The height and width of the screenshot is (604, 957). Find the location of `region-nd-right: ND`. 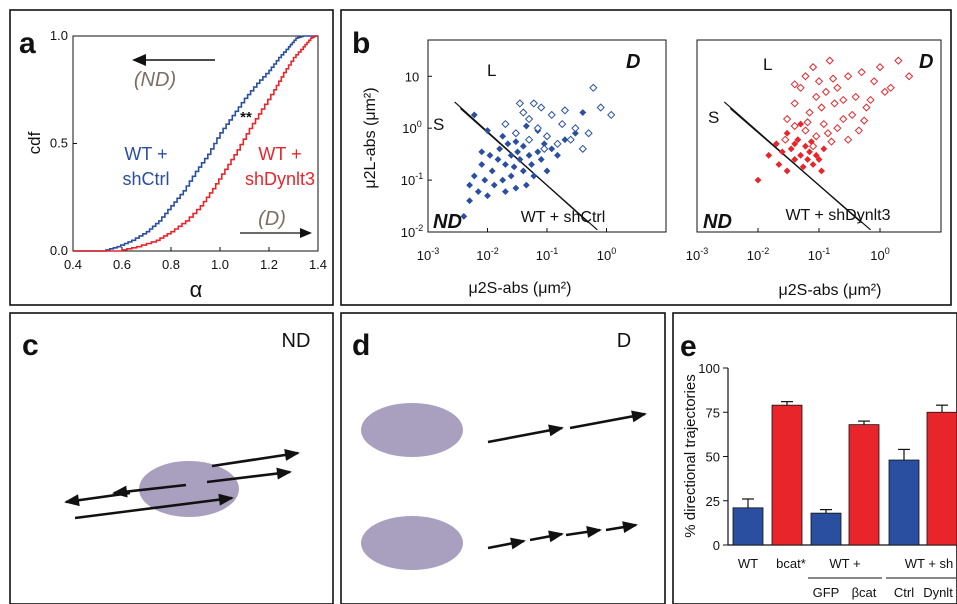

region-nd-right: ND is located at coordinates (717, 222).